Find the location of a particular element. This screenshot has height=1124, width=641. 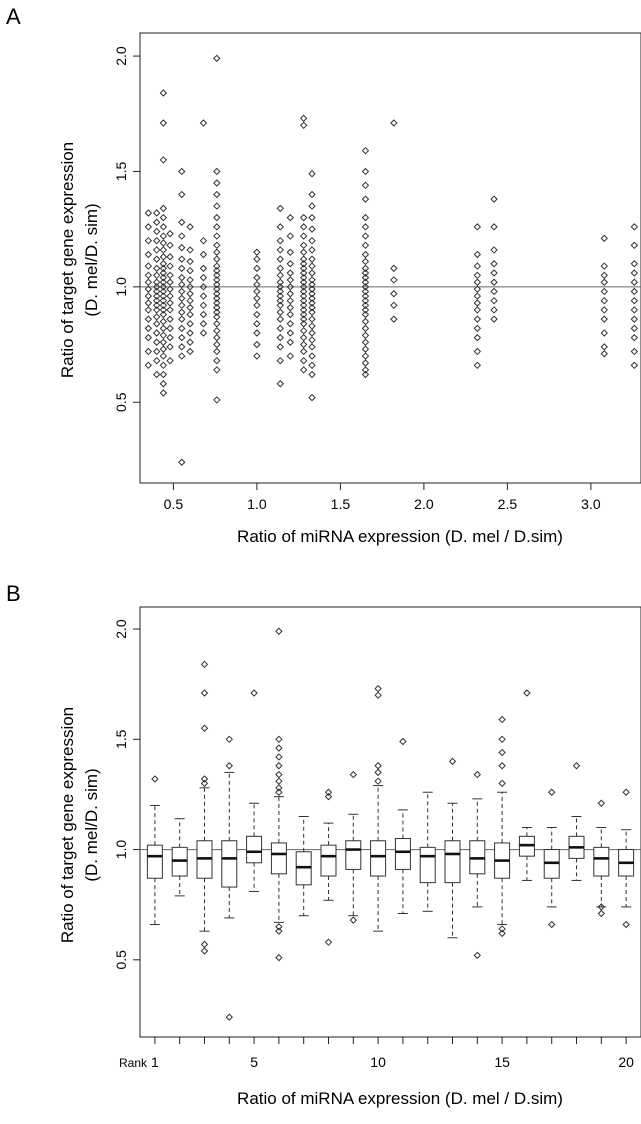

panel-a-x-tick-label: 3.0 is located at coordinates (591, 504).